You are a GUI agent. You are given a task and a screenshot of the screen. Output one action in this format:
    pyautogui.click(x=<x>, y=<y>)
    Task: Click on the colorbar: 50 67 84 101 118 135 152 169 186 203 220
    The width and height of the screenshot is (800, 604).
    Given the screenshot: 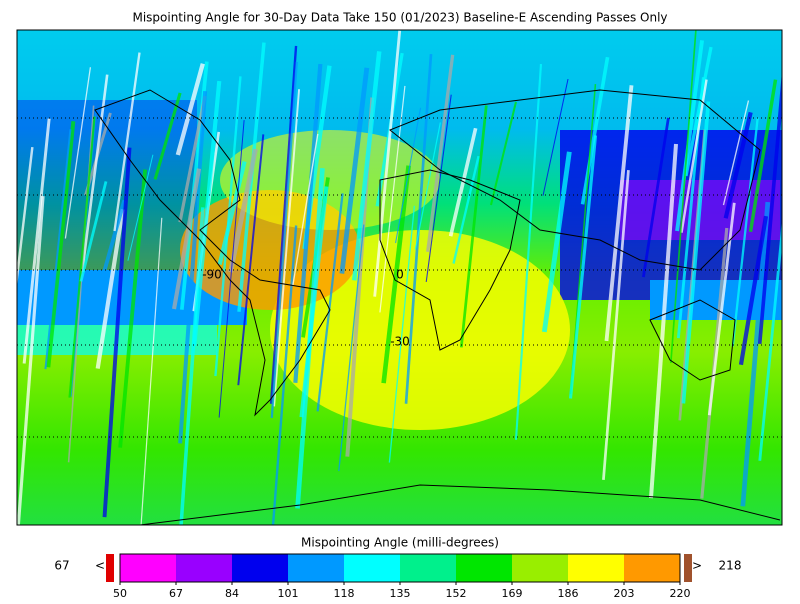 What is the action you would take?
    pyautogui.click(x=399, y=576)
    